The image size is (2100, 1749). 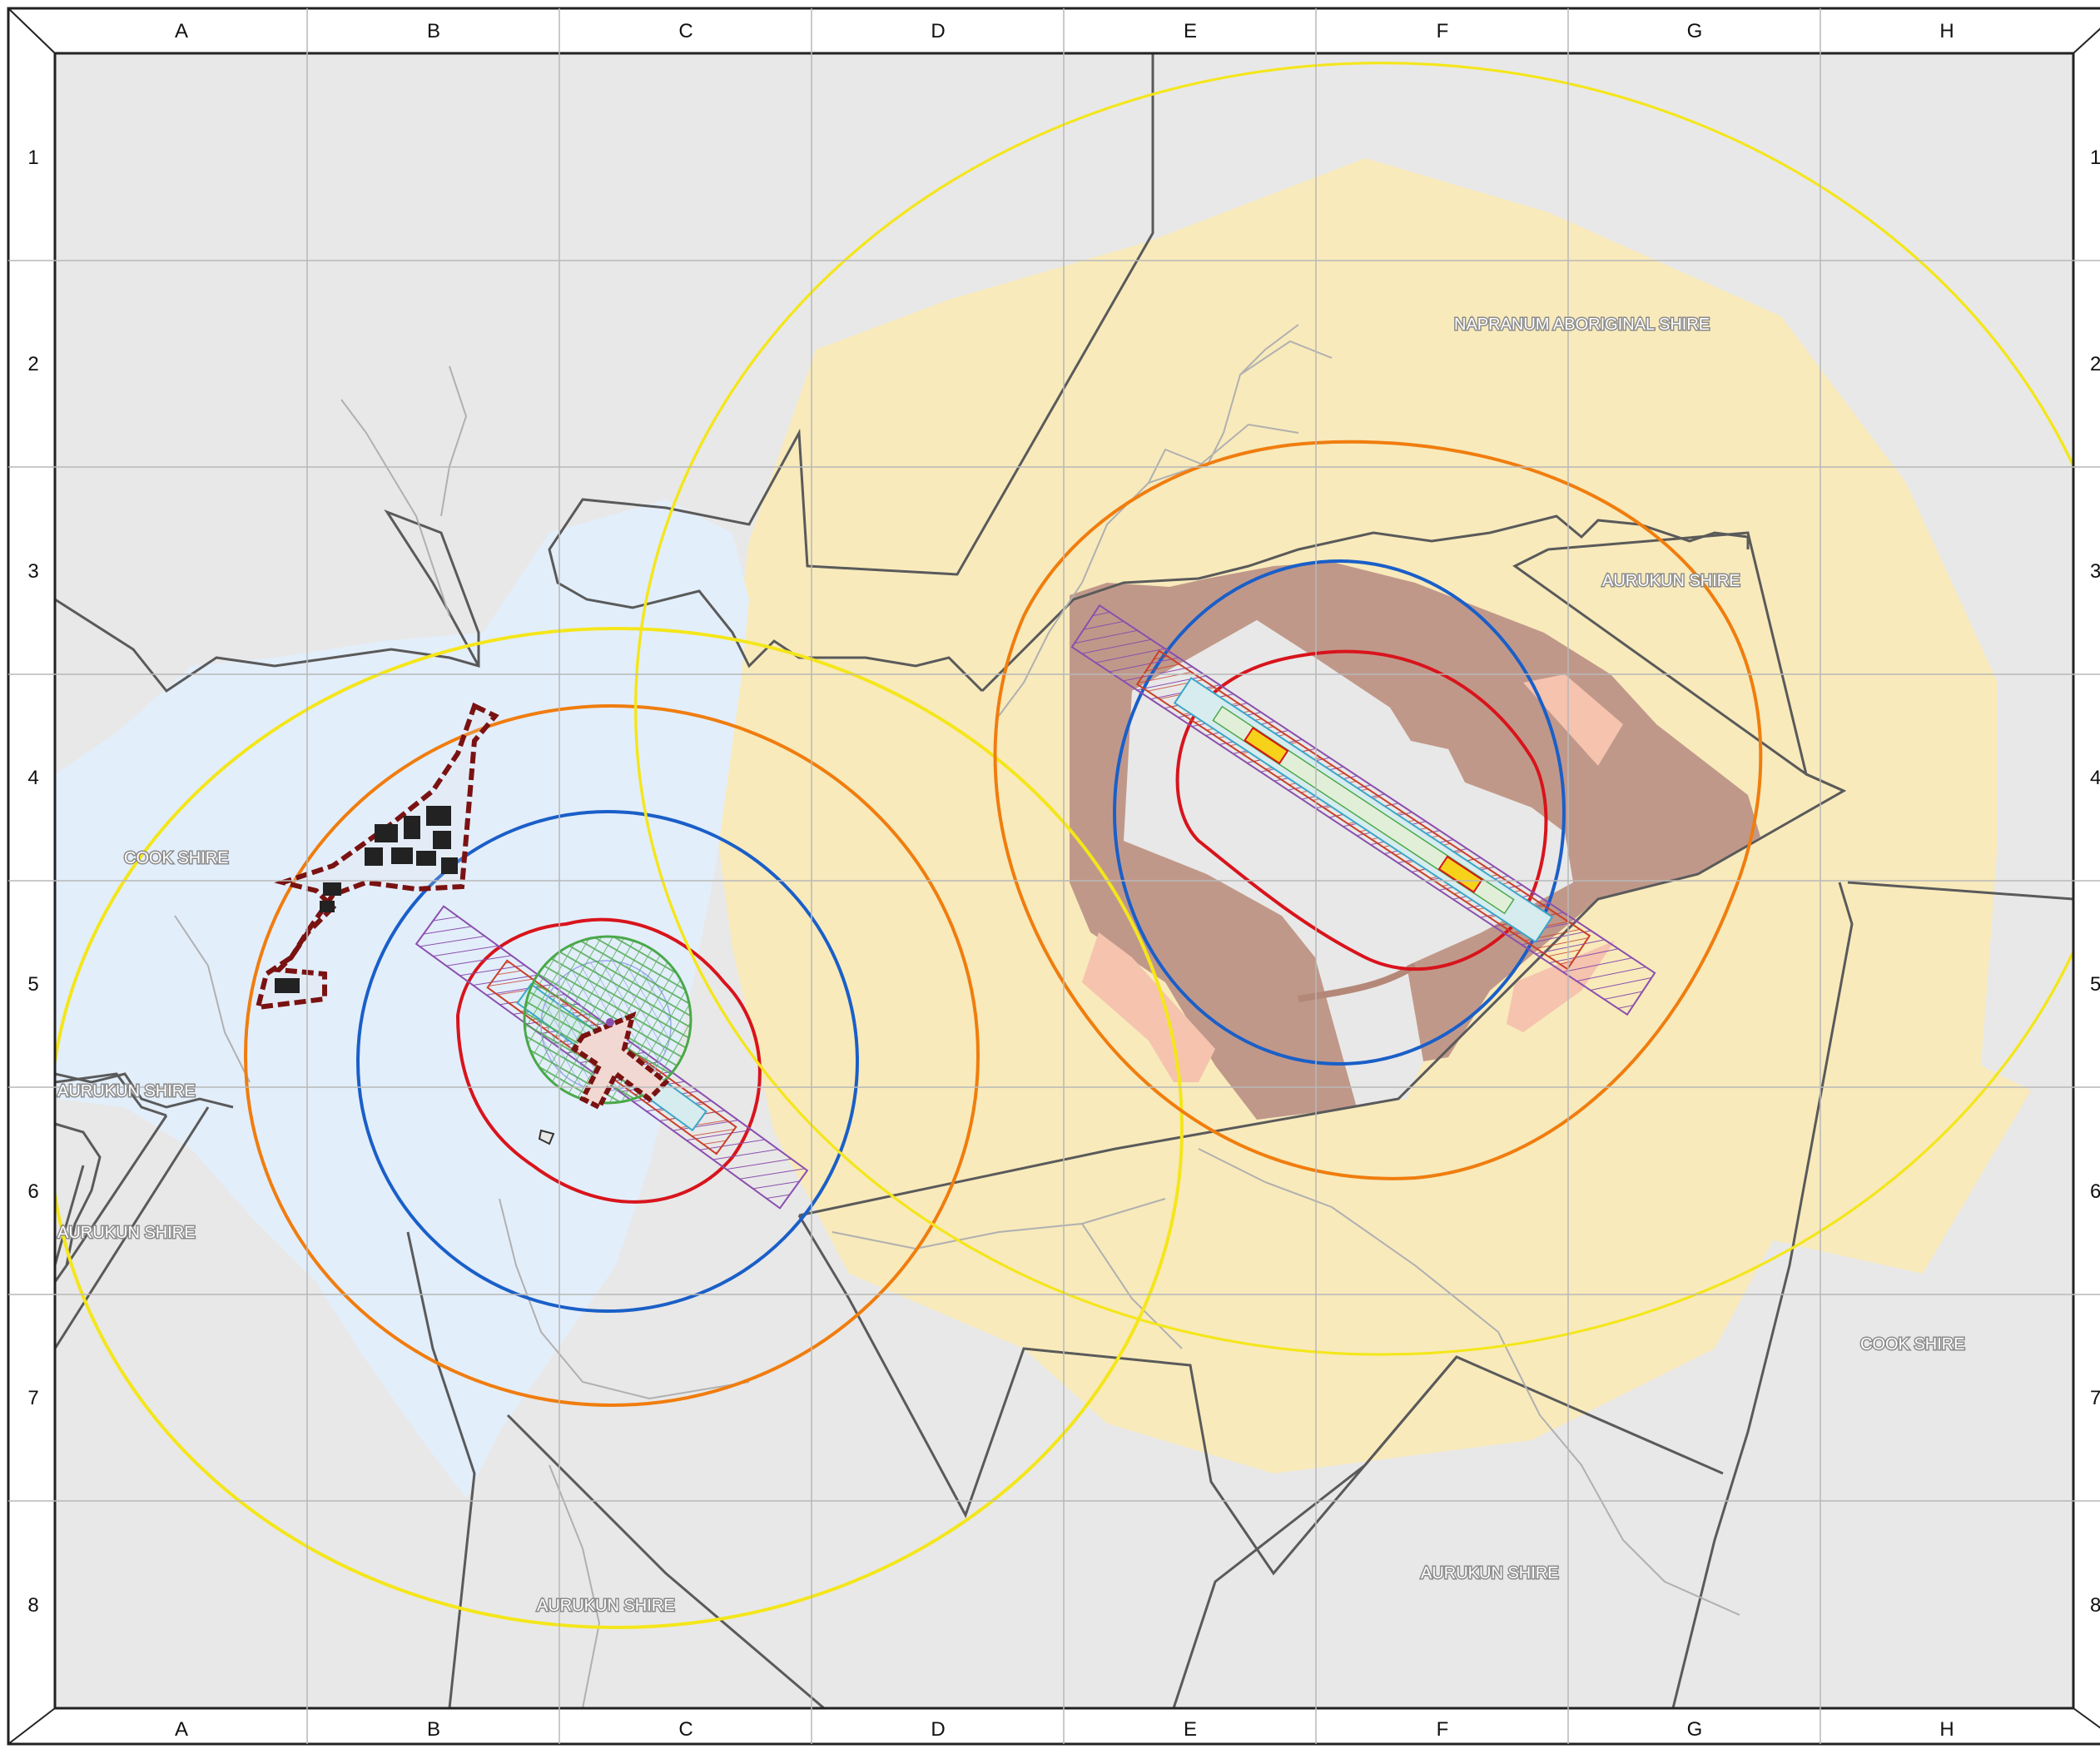 What do you see at coordinates (434, 1730) in the screenshot?
I see `col-label-bottom: B` at bounding box center [434, 1730].